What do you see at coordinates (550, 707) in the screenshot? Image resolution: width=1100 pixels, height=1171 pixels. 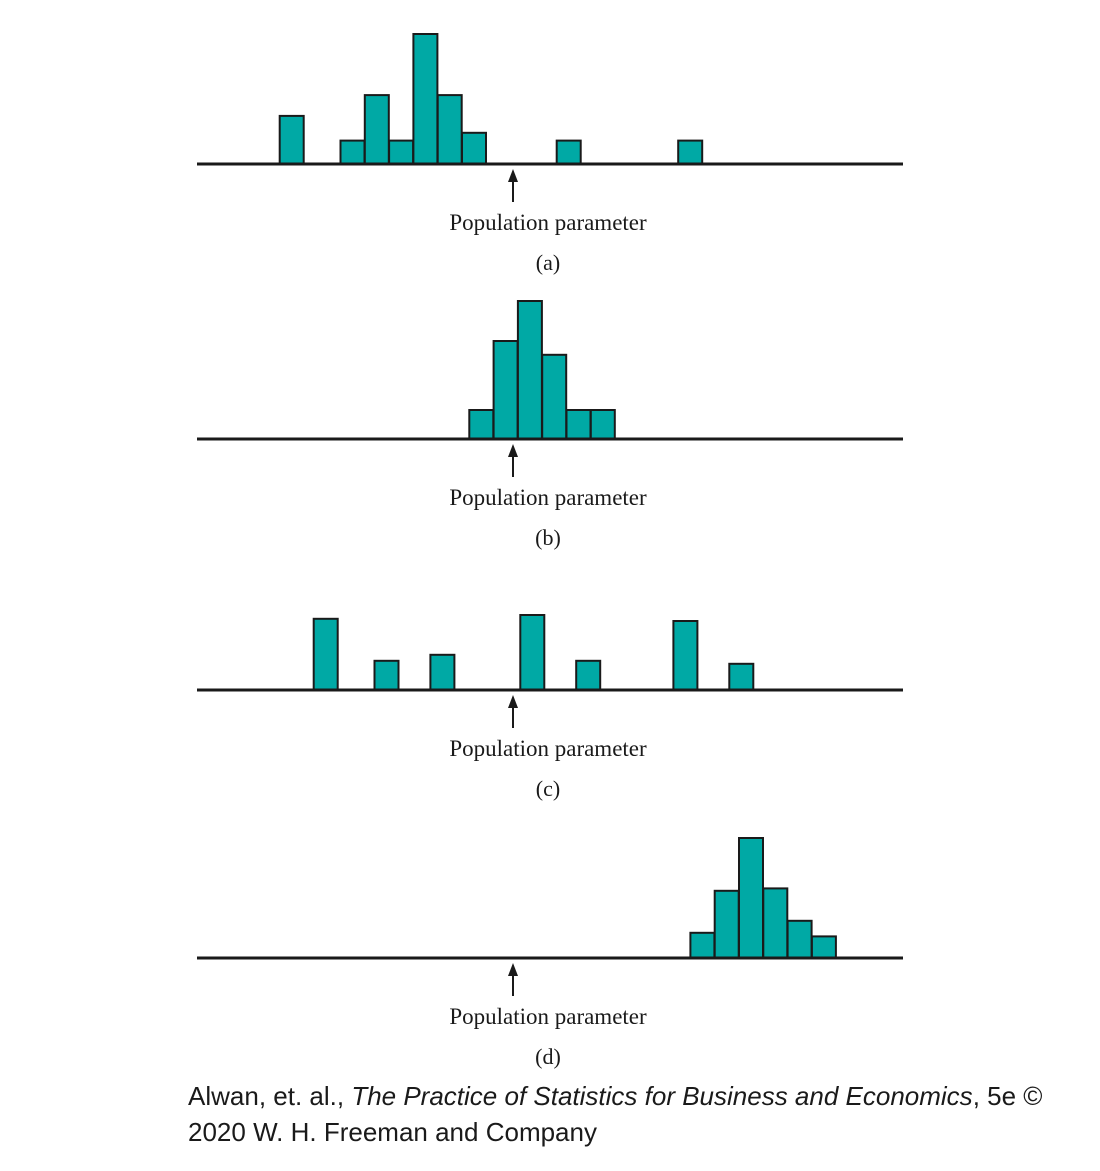 I see `histogram-panel-c: Population parameter (c)` at bounding box center [550, 707].